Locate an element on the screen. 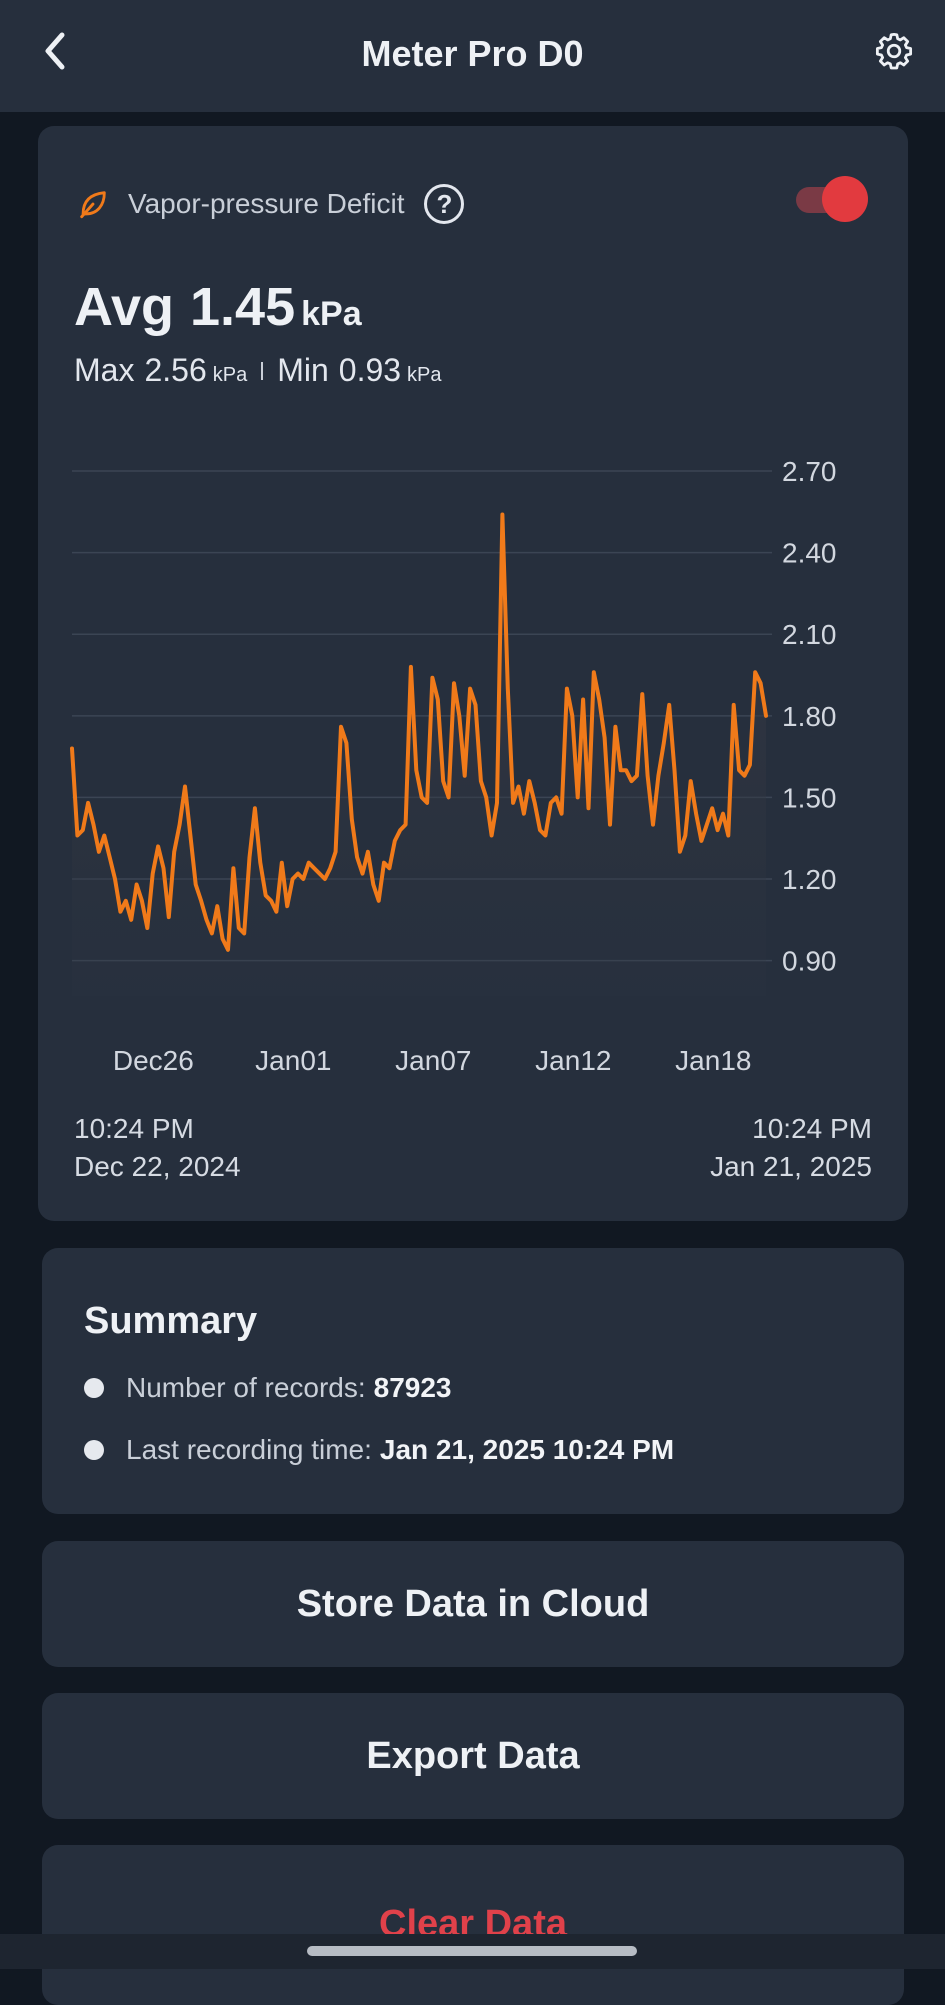  max-unit: kPa is located at coordinates (230, 375).